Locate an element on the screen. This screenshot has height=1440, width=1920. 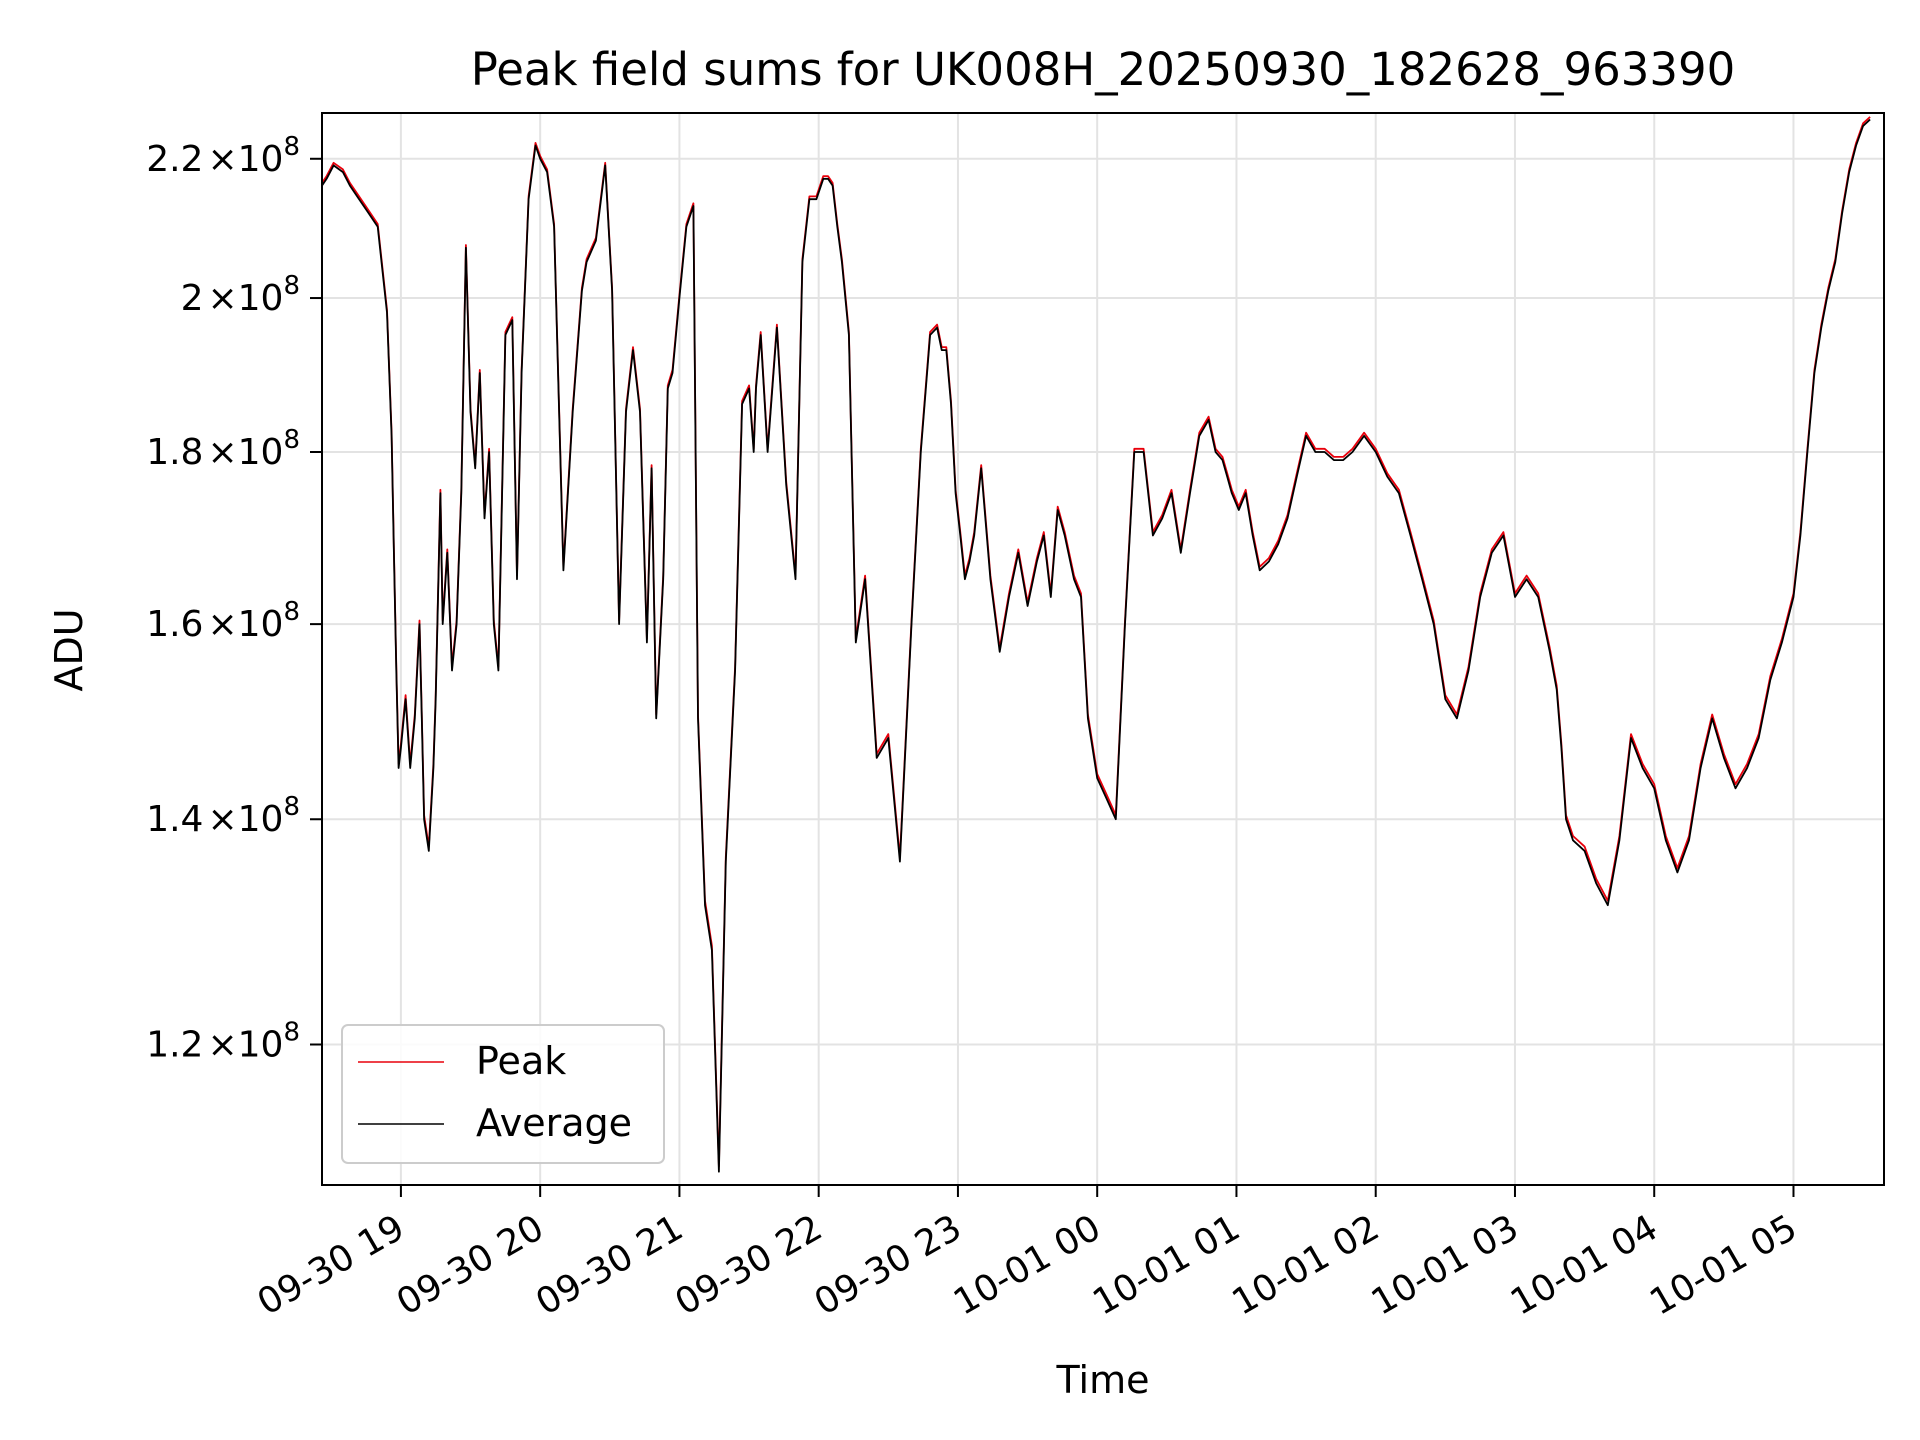
y-tick-label: 1.4 ×10⁸ is located at coordinates (223, 816).